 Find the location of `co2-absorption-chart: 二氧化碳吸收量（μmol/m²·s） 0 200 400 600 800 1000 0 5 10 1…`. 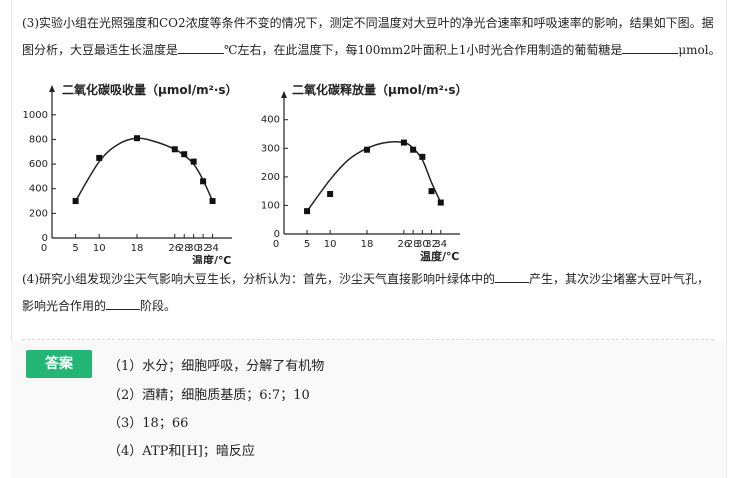

co2-absorption-chart: 二氧化碳吸收量（μmol/m²·s） 0 200 400 600 800 1000 0 5 10 1… is located at coordinates (132, 170).